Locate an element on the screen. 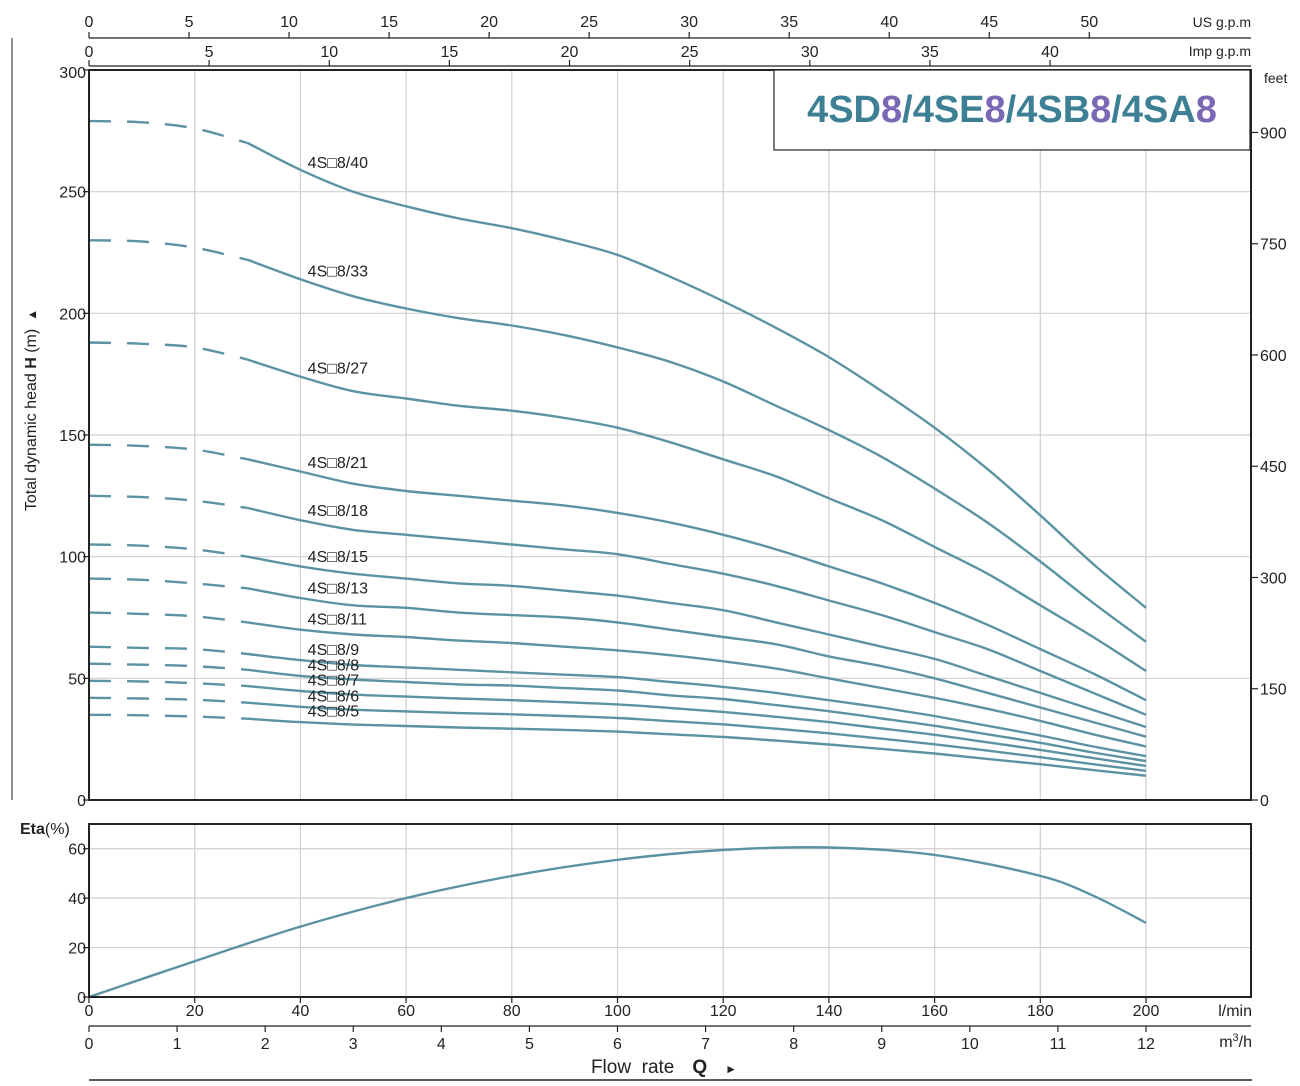 Image resolution: width=1300 pixels, height=1086 pixels. imp-gpm-tick-label: 35 is located at coordinates (930, 52).